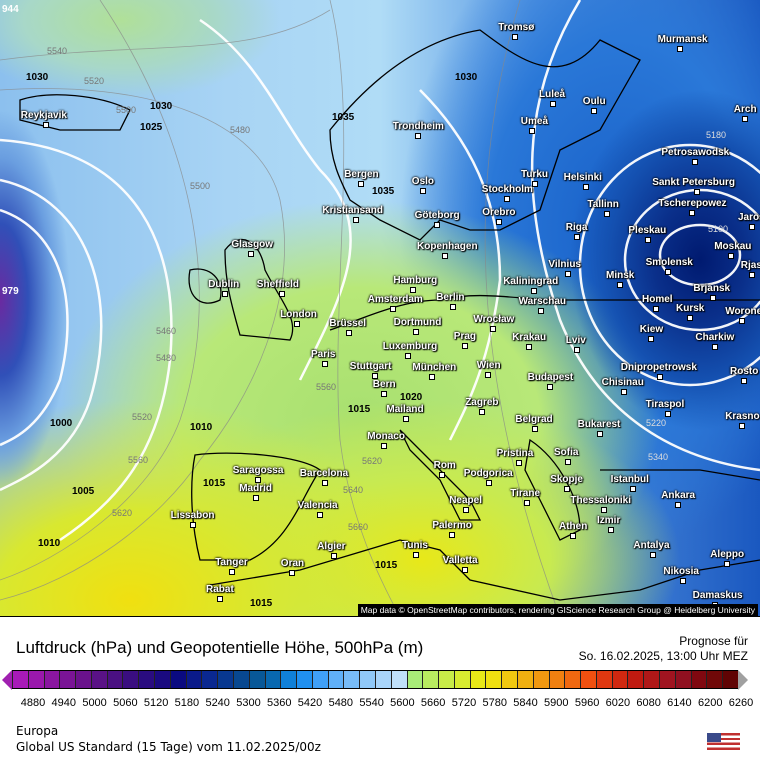 The height and width of the screenshot is (760, 760). Describe the element at coordinates (507, 189) in the screenshot. I see `city-label: Stockholm` at that location.